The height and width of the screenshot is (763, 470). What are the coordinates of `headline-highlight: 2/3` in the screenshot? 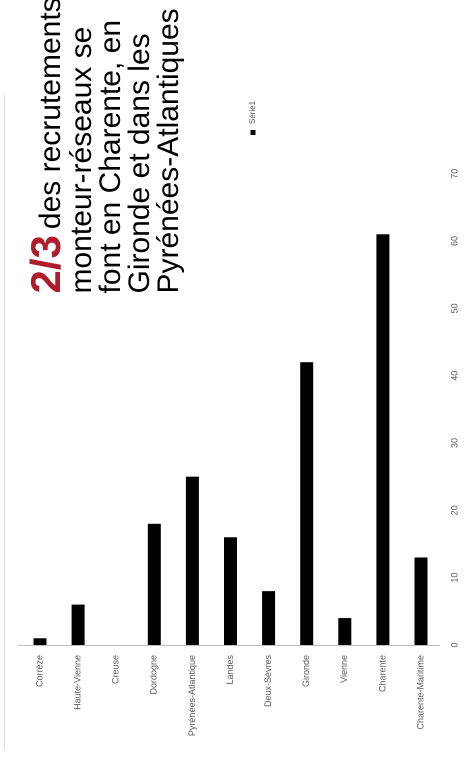 It's located at (45, 263).